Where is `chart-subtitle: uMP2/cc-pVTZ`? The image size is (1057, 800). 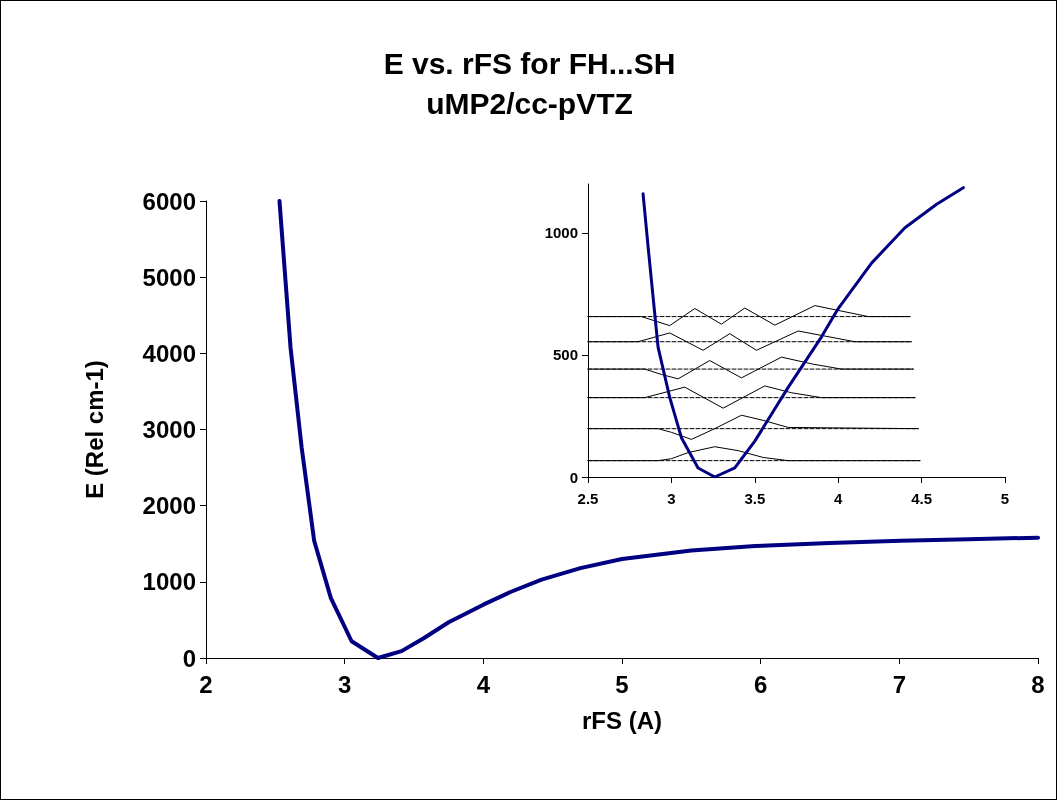 chart-subtitle: uMP2/cc-pVTZ is located at coordinates (529, 103).